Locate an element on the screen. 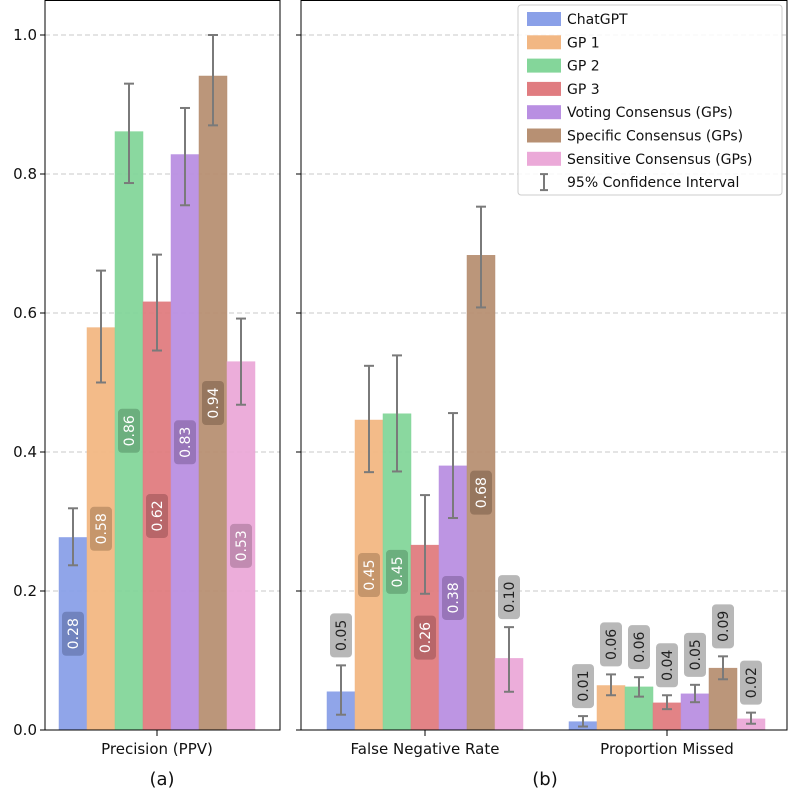  value-label-text: 0.83 is located at coordinates (186, 442).